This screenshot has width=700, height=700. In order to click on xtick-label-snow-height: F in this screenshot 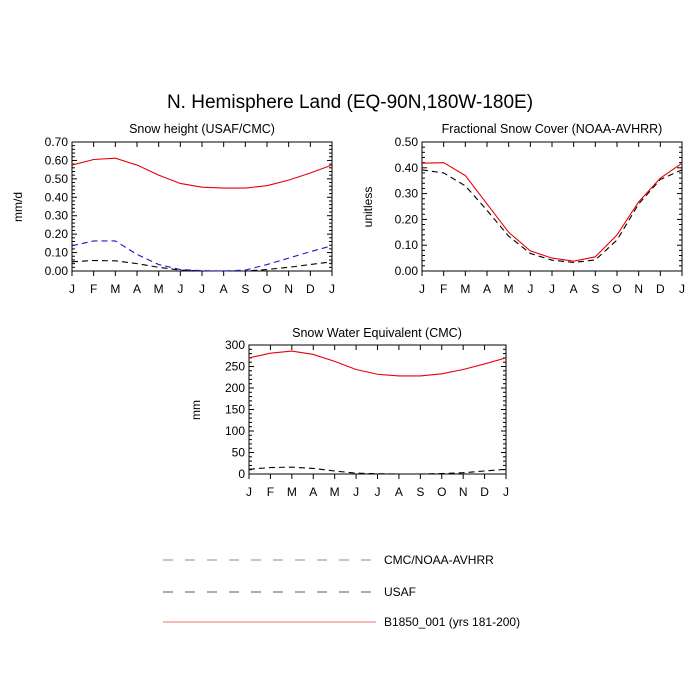, I will do `click(93, 289)`.